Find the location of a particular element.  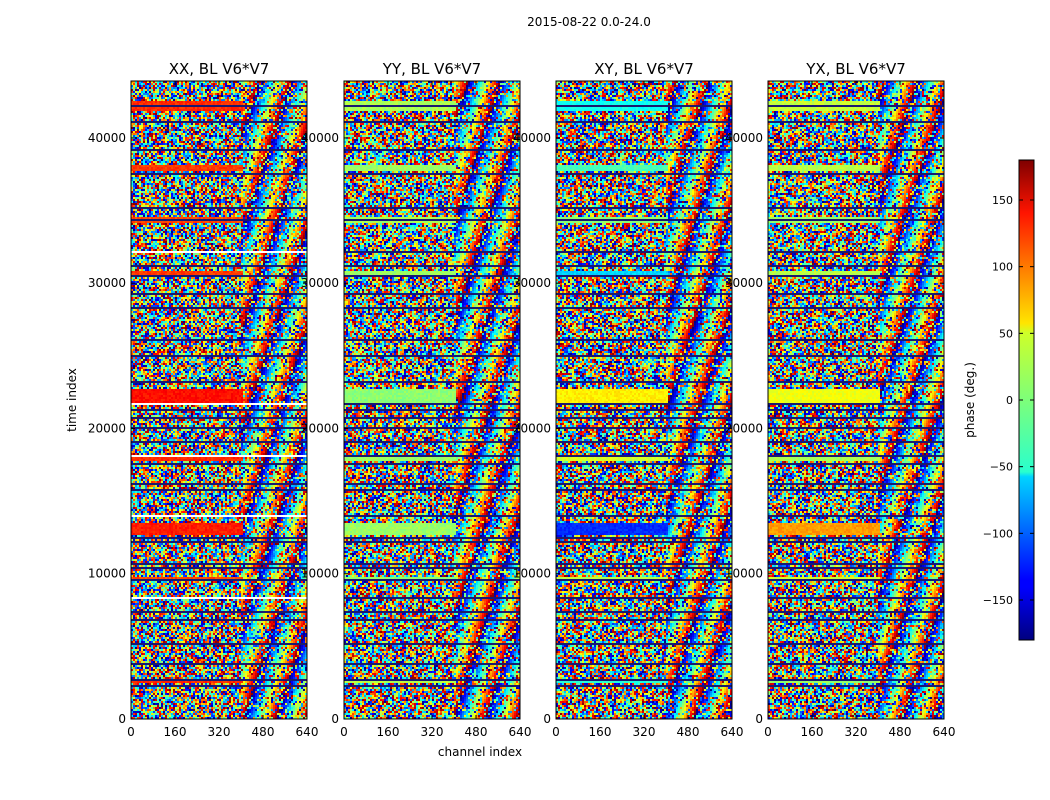

colorbar-tick-label: −100 is located at coordinates (998, 533).